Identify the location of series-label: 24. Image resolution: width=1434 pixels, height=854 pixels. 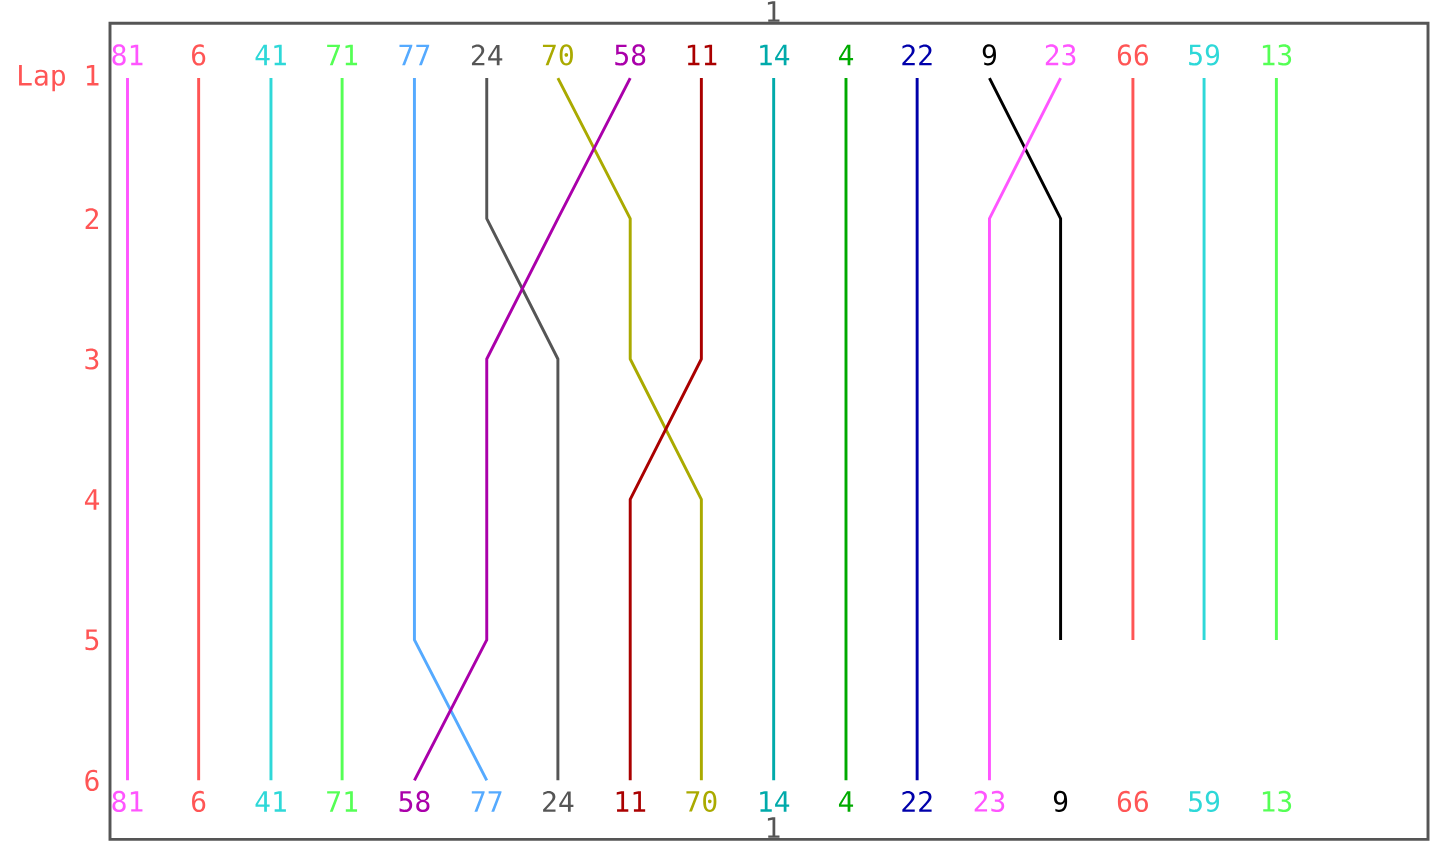
(558, 801).